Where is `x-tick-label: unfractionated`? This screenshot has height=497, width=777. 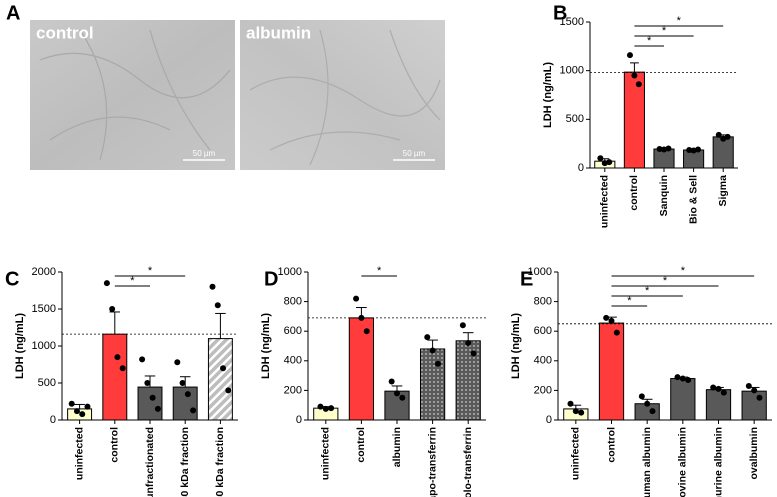 x-tick-label: unfractionated is located at coordinates (150, 462).